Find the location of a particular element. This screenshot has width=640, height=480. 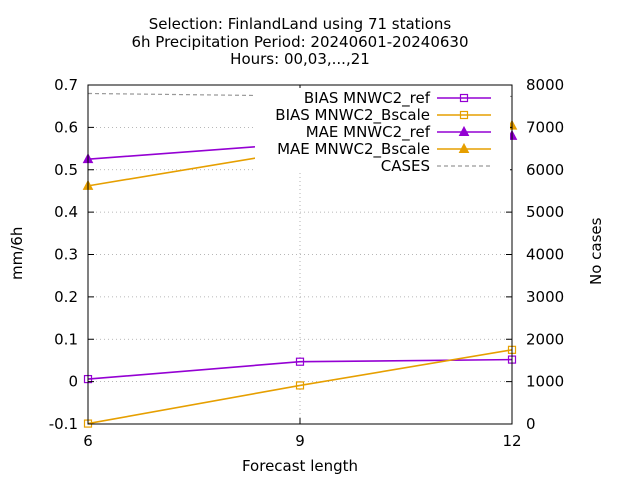

x-tick-label: 9 is located at coordinates (300, 441).